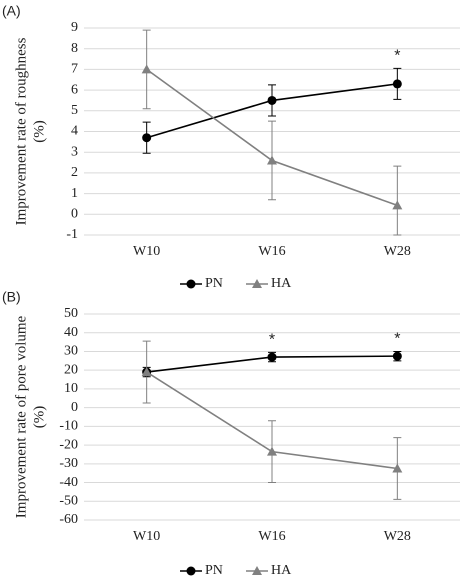 The width and height of the screenshot is (466, 580). Describe the element at coordinates (68, 463) in the screenshot. I see `y-tick-label: -30` at that location.